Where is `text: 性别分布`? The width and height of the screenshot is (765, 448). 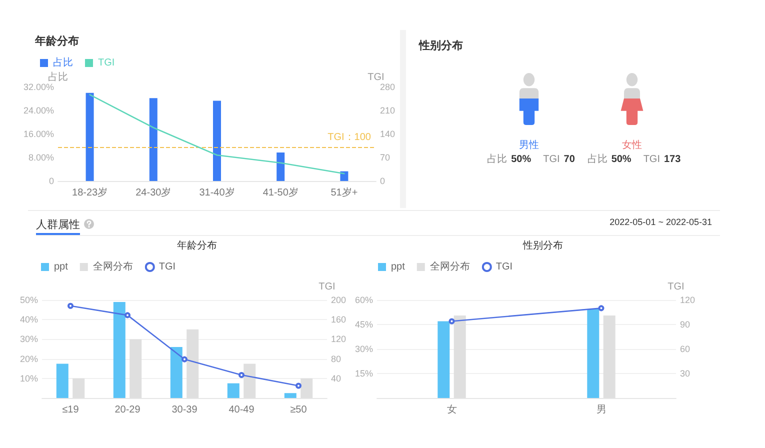
text: 性别分布 is located at coordinates (441, 45).